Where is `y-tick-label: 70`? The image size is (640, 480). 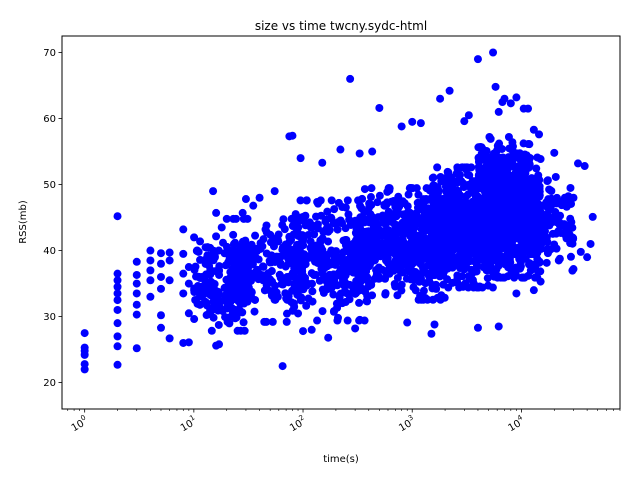
y-tick-label: 70 is located at coordinates (49, 53).